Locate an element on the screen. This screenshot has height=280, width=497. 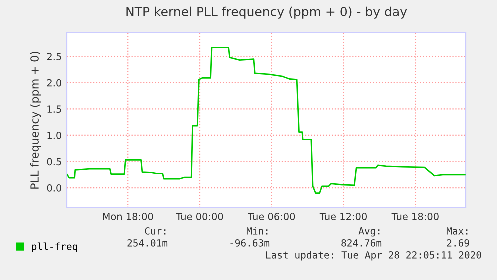
x-tick-label: Tue 18:00 is located at coordinates (415, 216).